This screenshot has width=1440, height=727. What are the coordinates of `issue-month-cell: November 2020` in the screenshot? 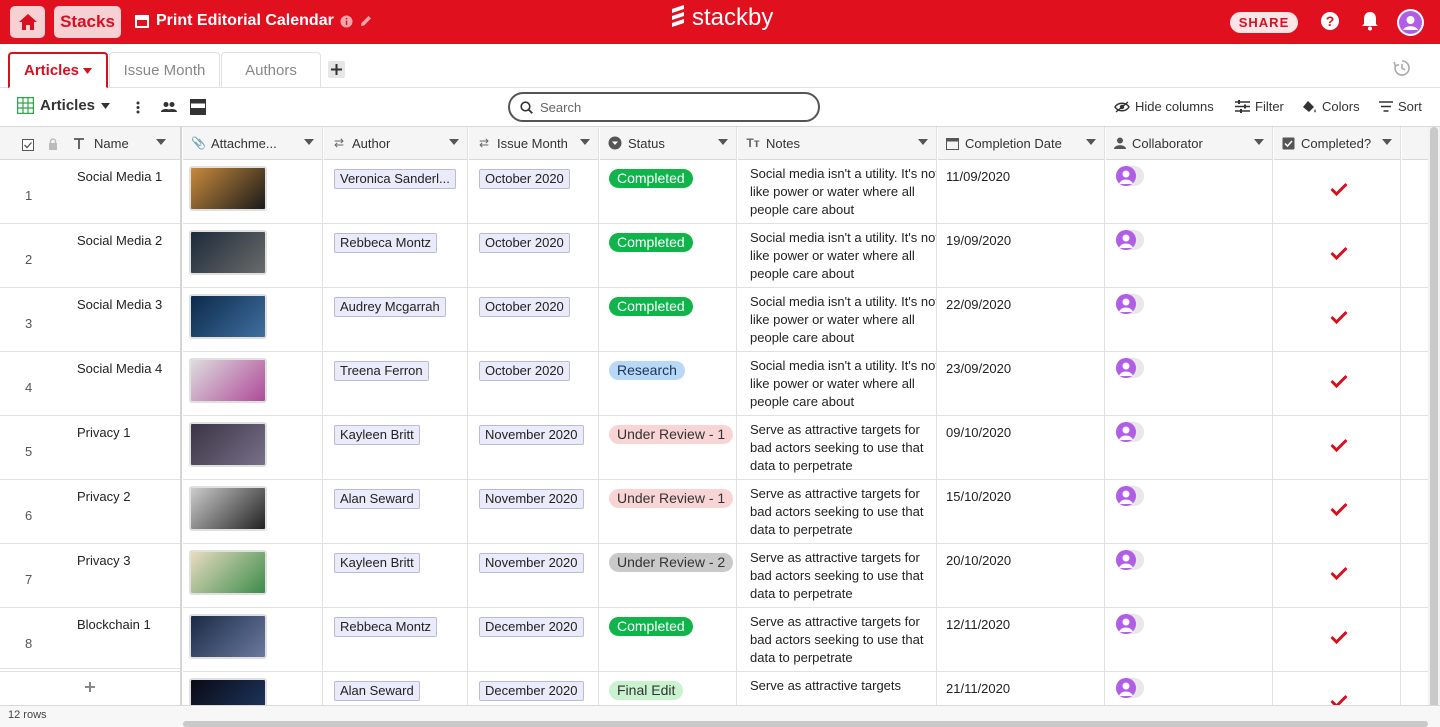 It's located at (534, 448).